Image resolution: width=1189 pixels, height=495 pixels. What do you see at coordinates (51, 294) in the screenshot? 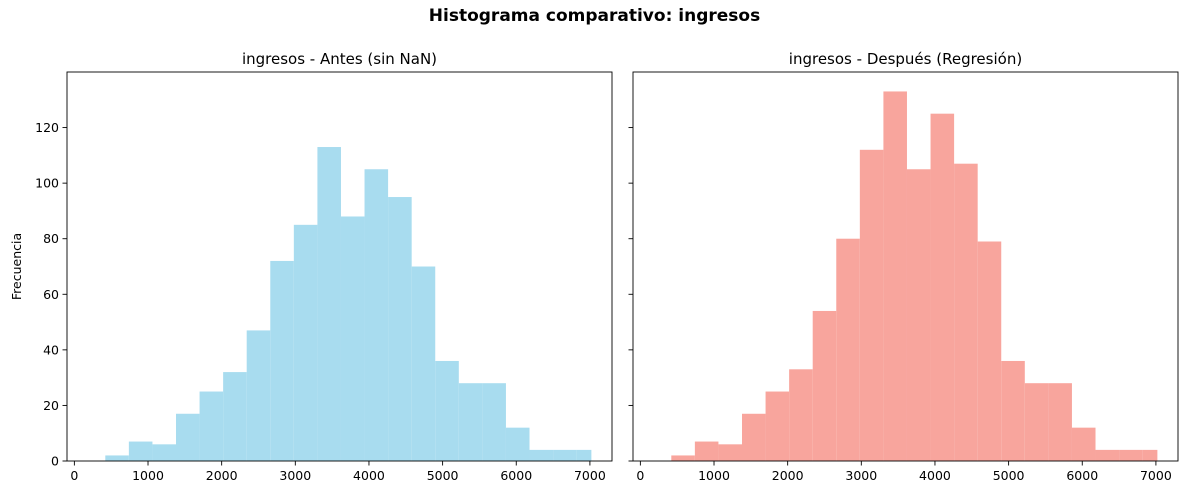
I see `y-tick-label: 60` at bounding box center [51, 294].